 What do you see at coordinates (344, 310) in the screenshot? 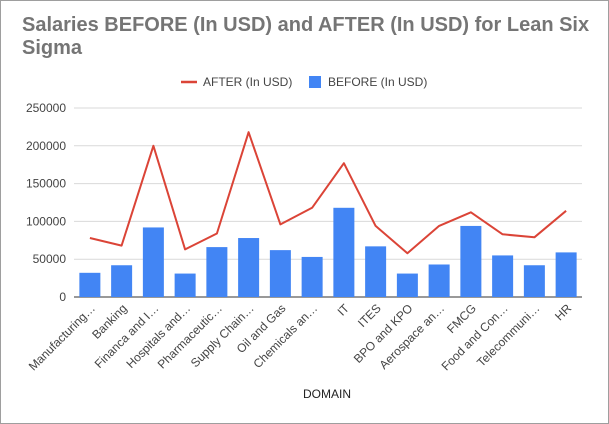
I see `x-tick-label: IT` at bounding box center [344, 310].